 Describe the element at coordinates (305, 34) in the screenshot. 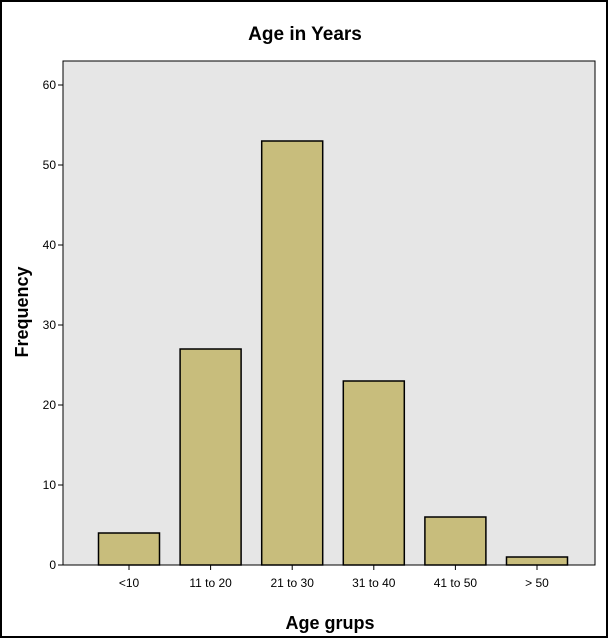

I see `chart-title: Age in Years` at that location.